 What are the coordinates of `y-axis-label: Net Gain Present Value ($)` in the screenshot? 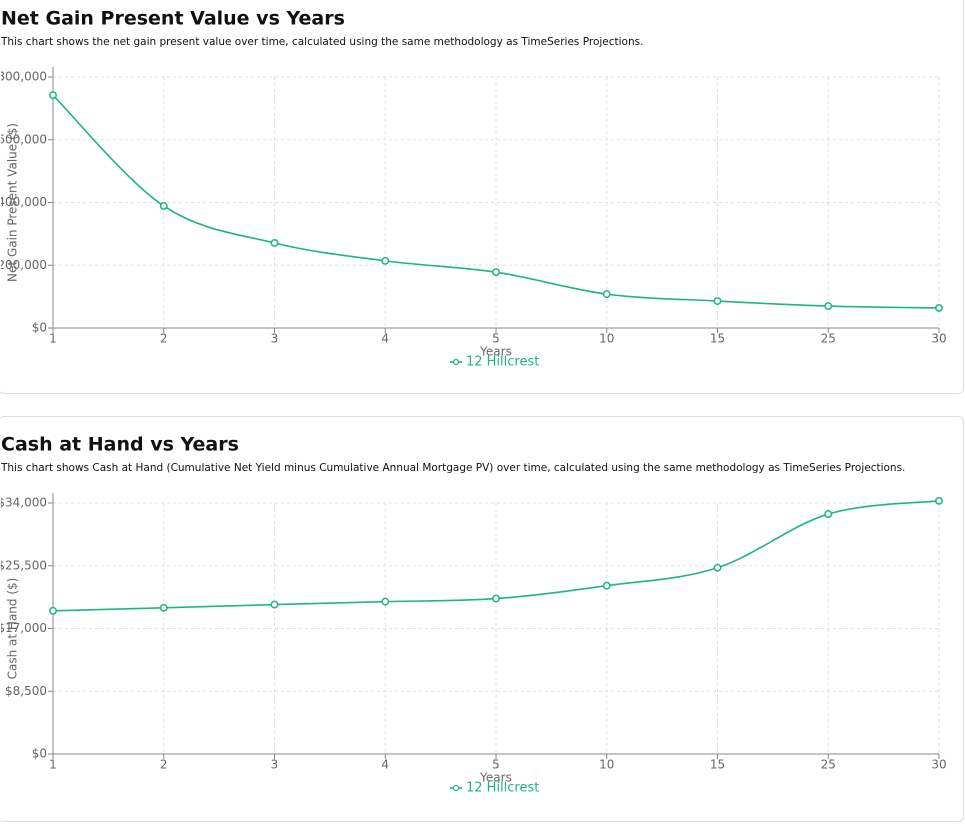 It's located at (13, 202).